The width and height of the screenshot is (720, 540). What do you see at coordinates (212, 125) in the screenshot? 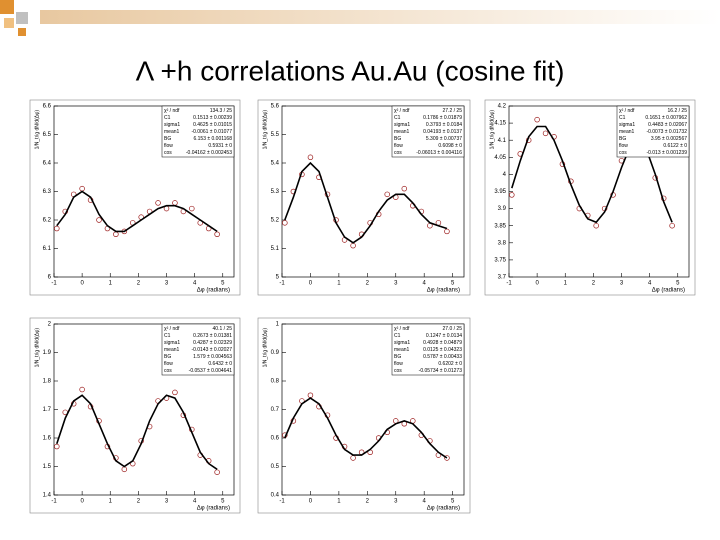
I see `stats-value: 0.4625 ± 0.01015` at bounding box center [212, 125].